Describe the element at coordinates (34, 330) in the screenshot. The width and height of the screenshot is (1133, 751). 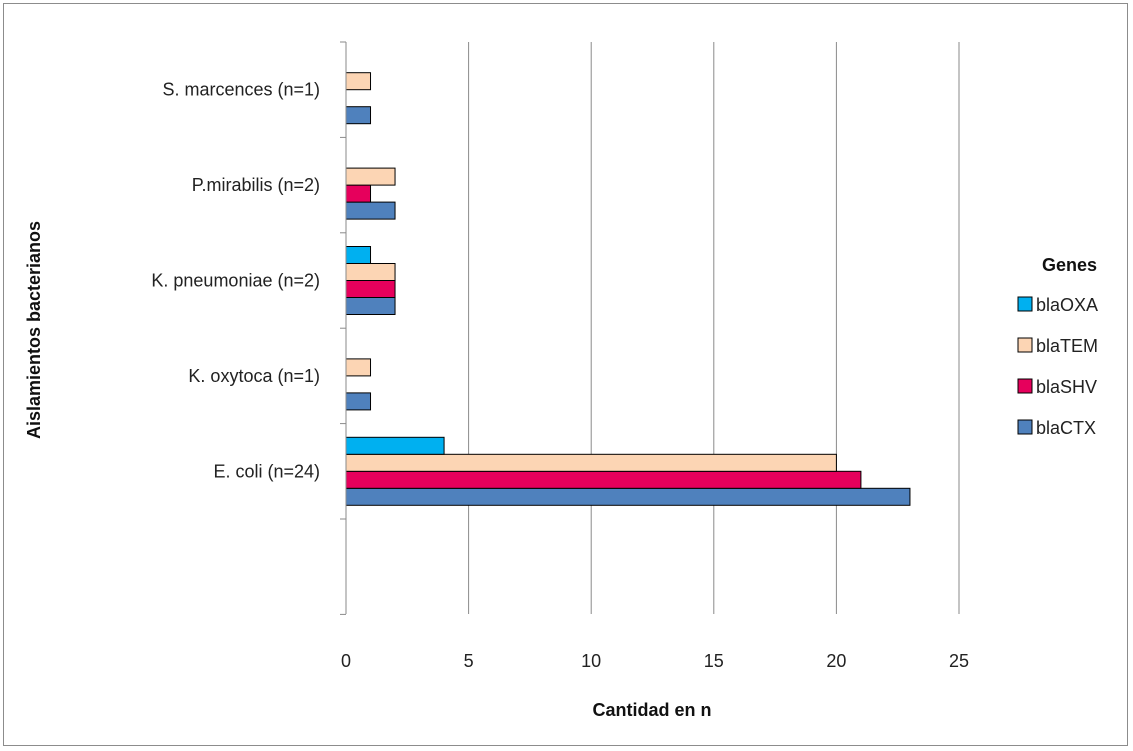
I see `y-axis-title: Aislamientos bacterianos` at that location.